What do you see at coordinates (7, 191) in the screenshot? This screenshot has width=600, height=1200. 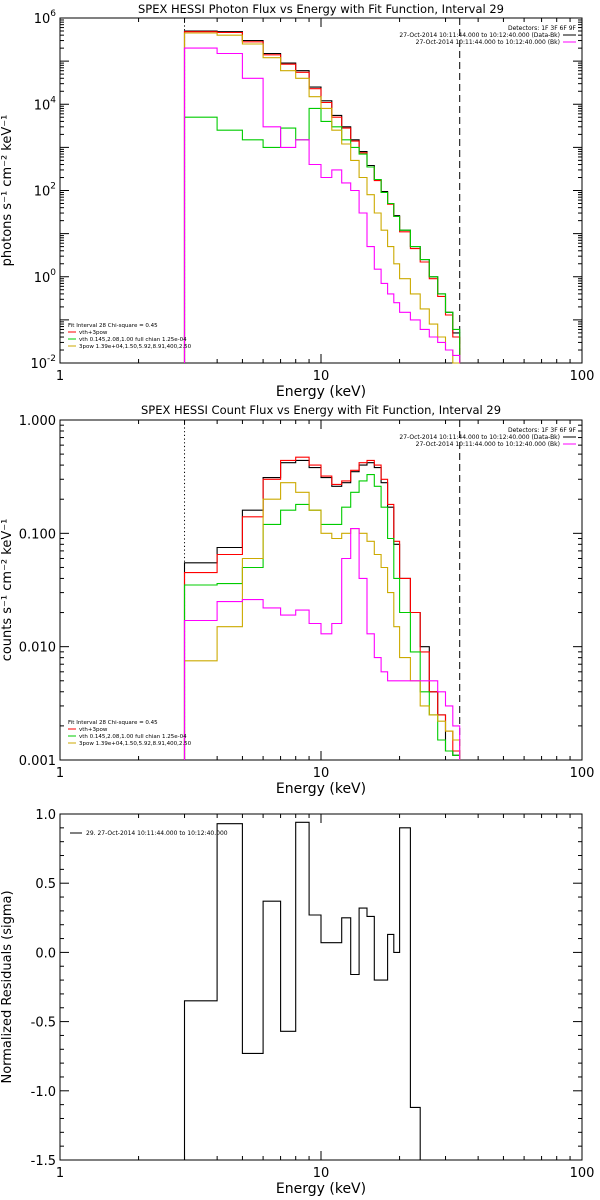 I see `y-axis-label: photons s⁻¹ cm⁻² keV⁻¹` at bounding box center [7, 191].